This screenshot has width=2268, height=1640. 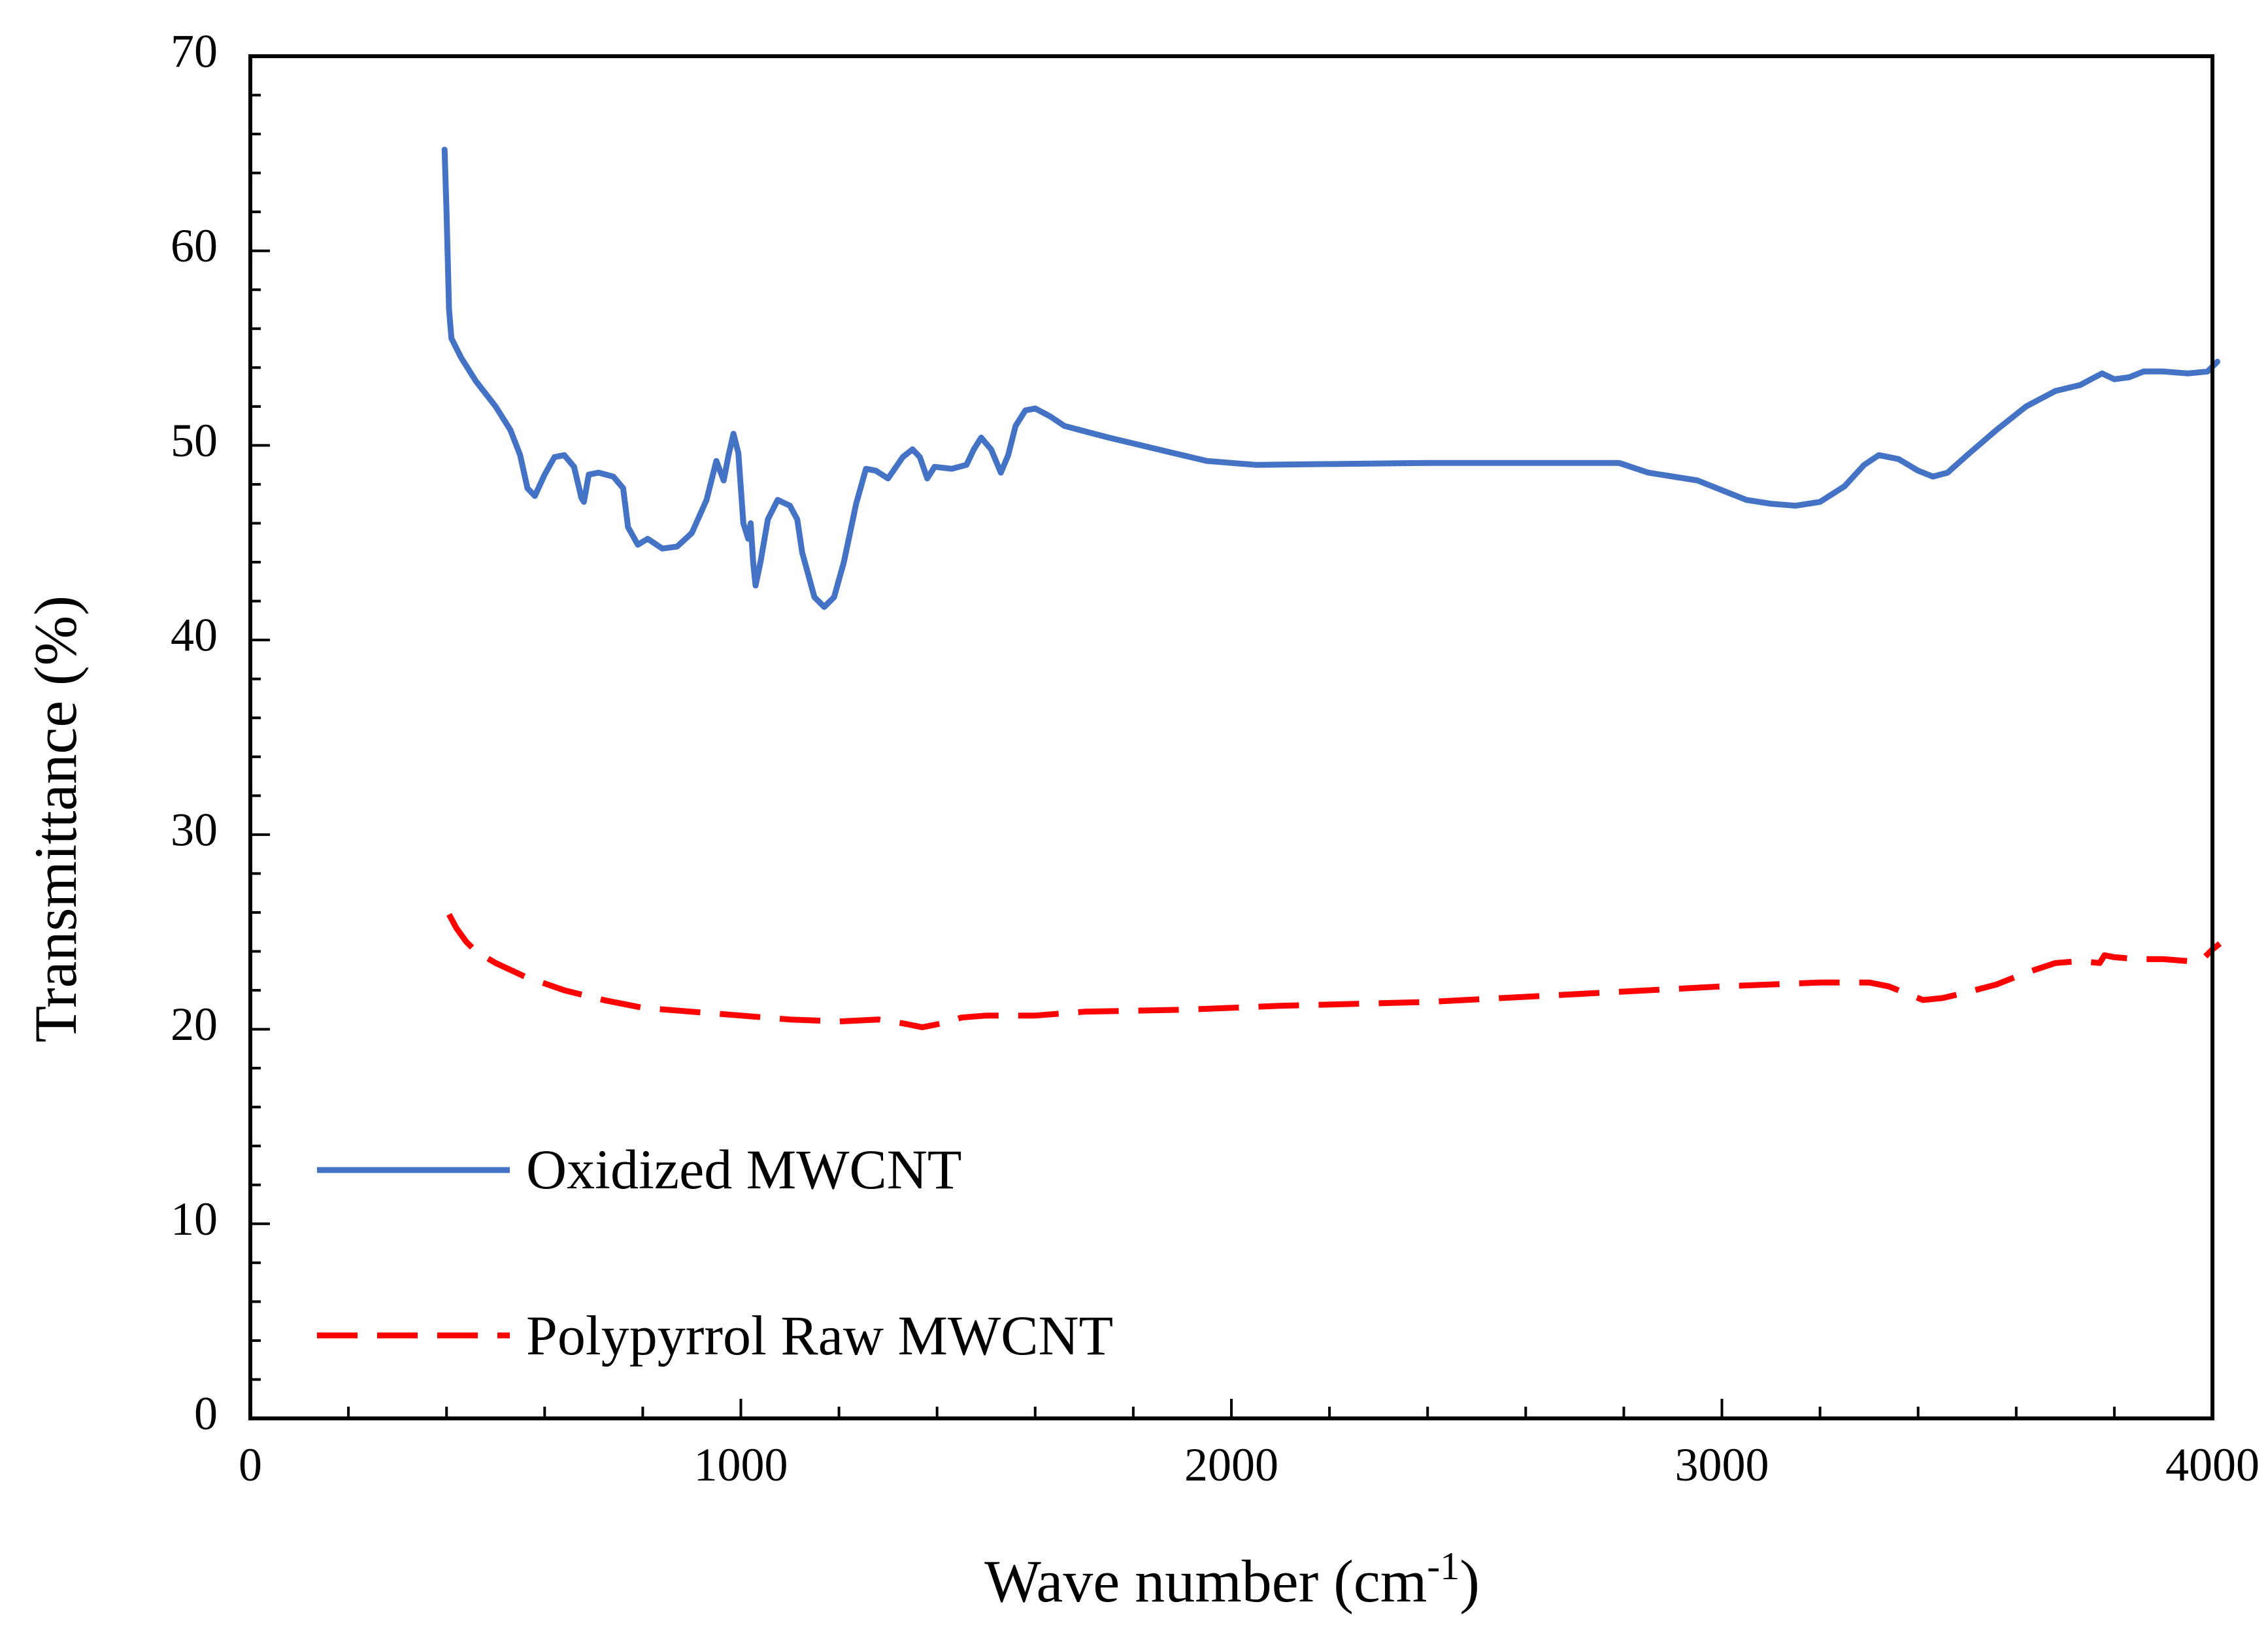 What do you see at coordinates (1722, 1465) in the screenshot?
I see `x-tick-label: 3000` at bounding box center [1722, 1465].